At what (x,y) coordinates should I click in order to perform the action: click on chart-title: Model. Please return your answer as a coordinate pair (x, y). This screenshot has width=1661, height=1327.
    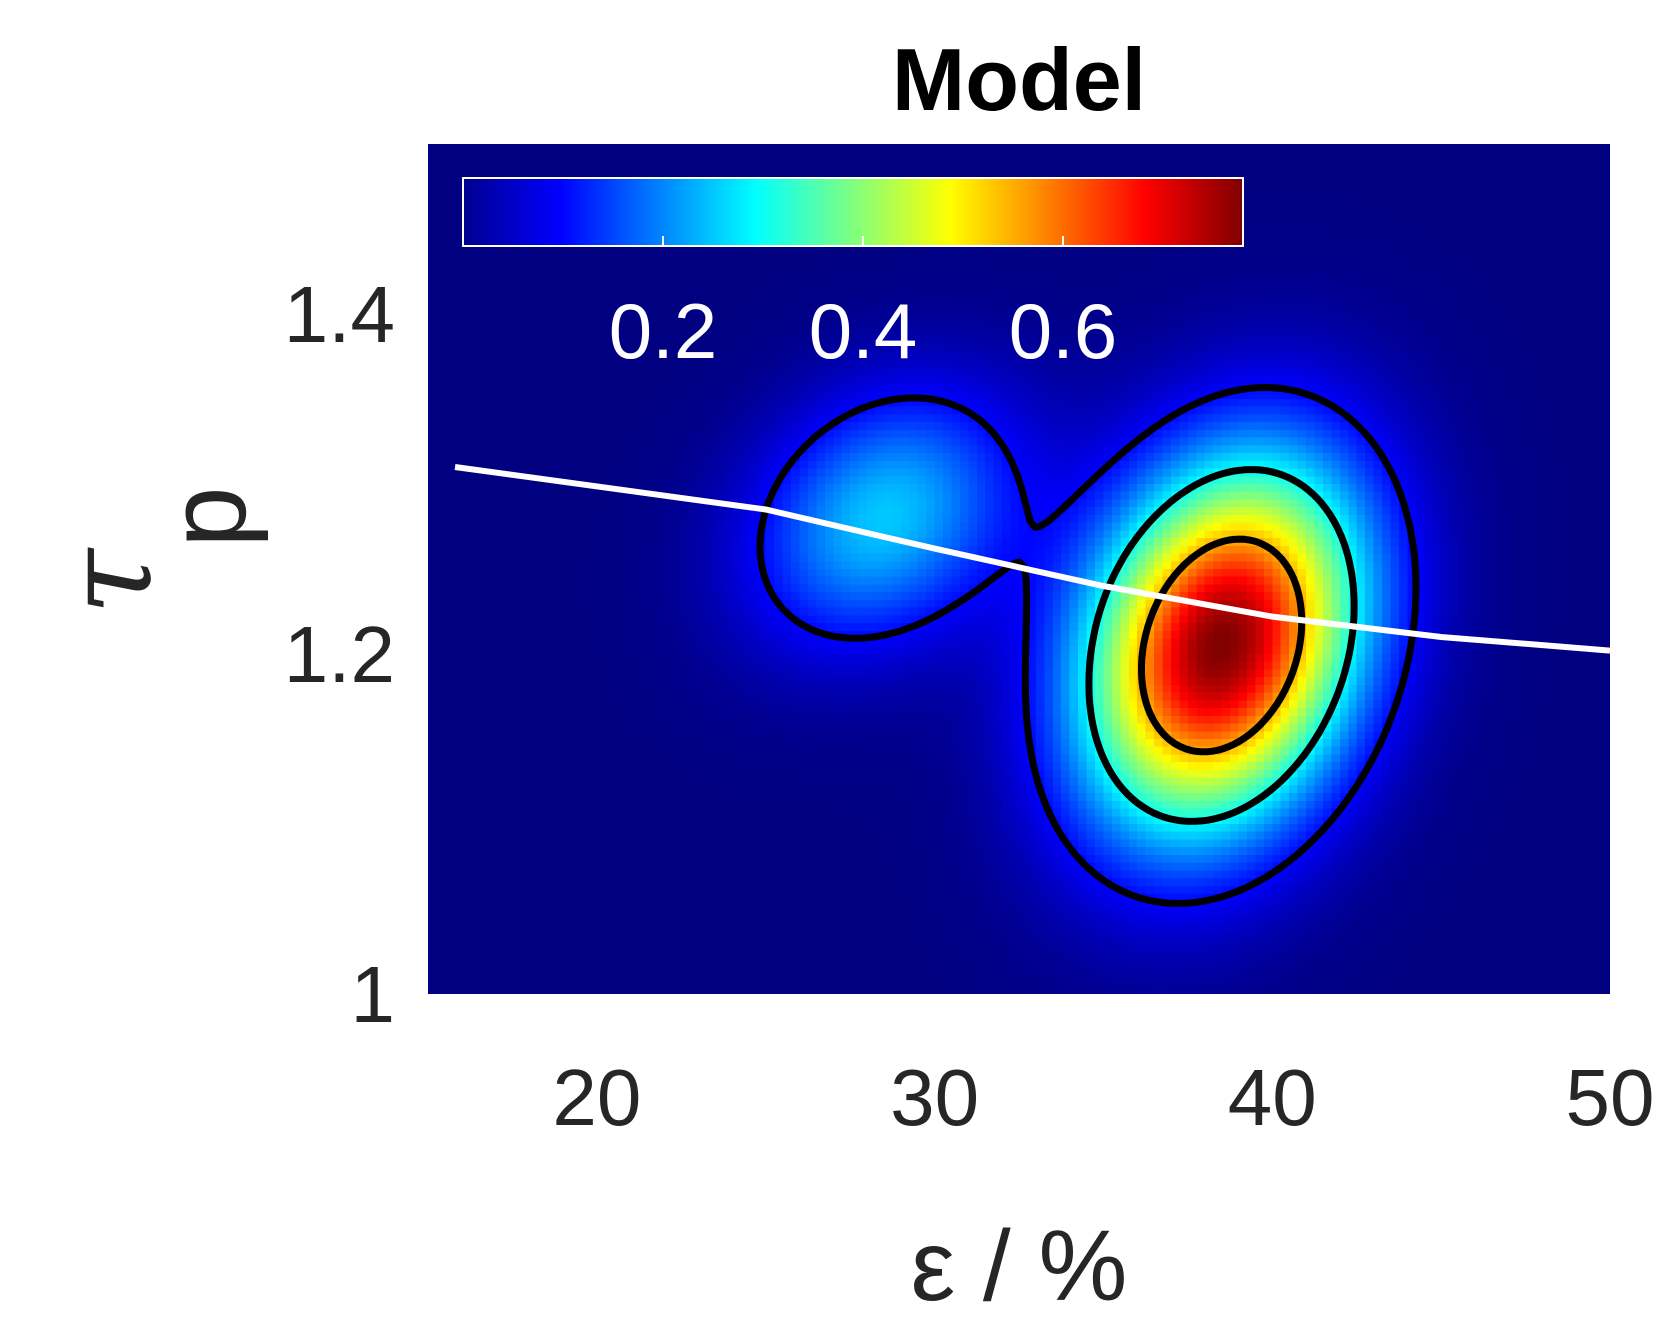
    Looking at the image, I should click on (1019, 79).